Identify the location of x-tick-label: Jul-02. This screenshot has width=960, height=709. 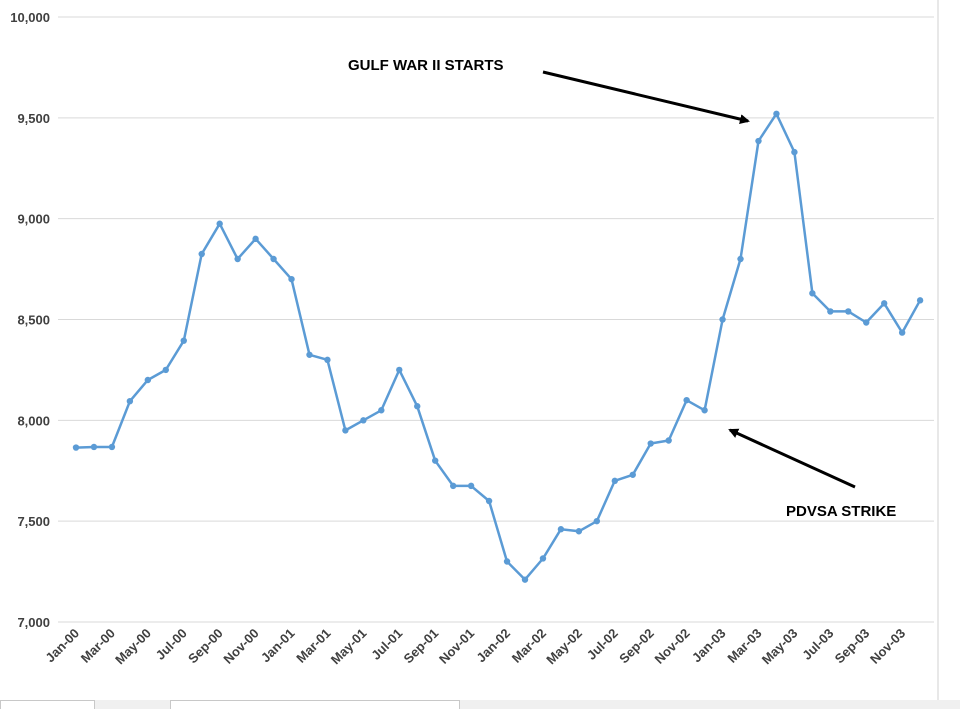
(602, 644).